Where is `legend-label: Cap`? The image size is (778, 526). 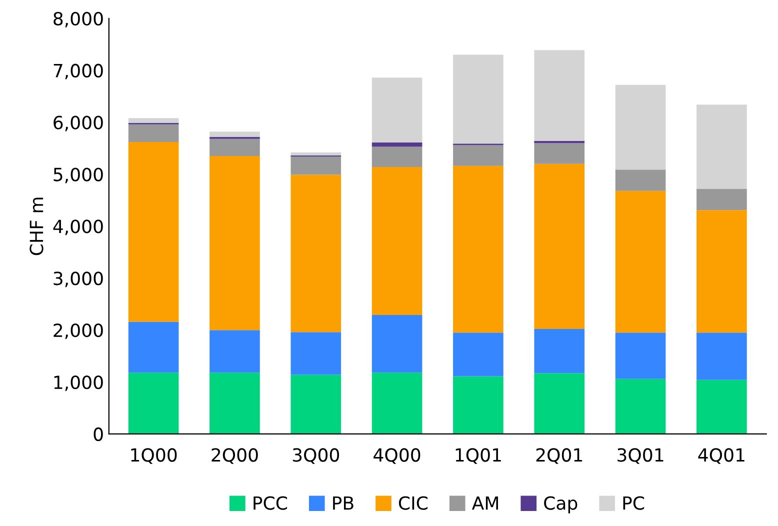 legend-label: Cap is located at coordinates (561, 505).